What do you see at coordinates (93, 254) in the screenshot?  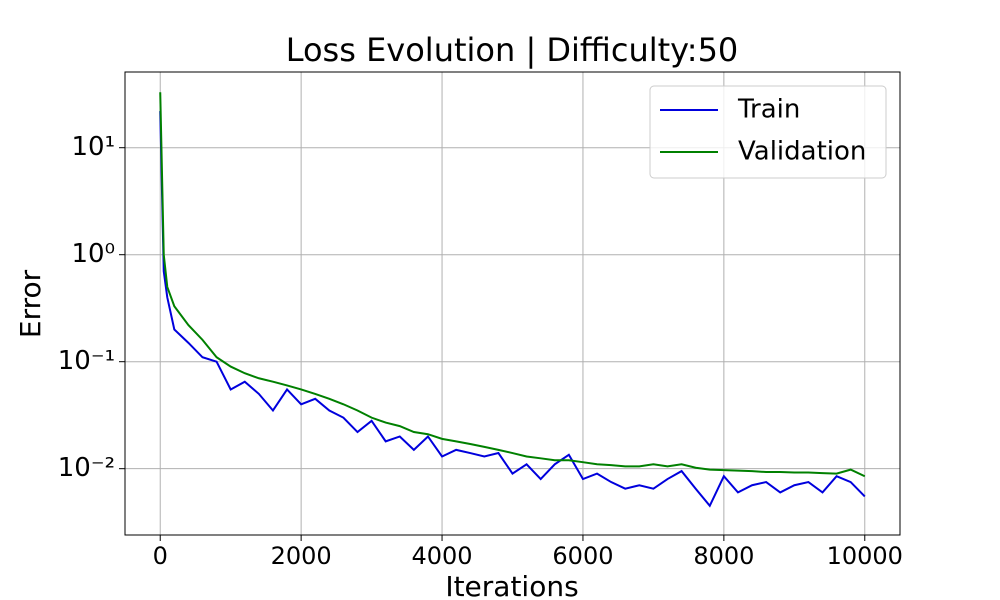 I see `y-tick-label: 10⁰` at bounding box center [93, 254].